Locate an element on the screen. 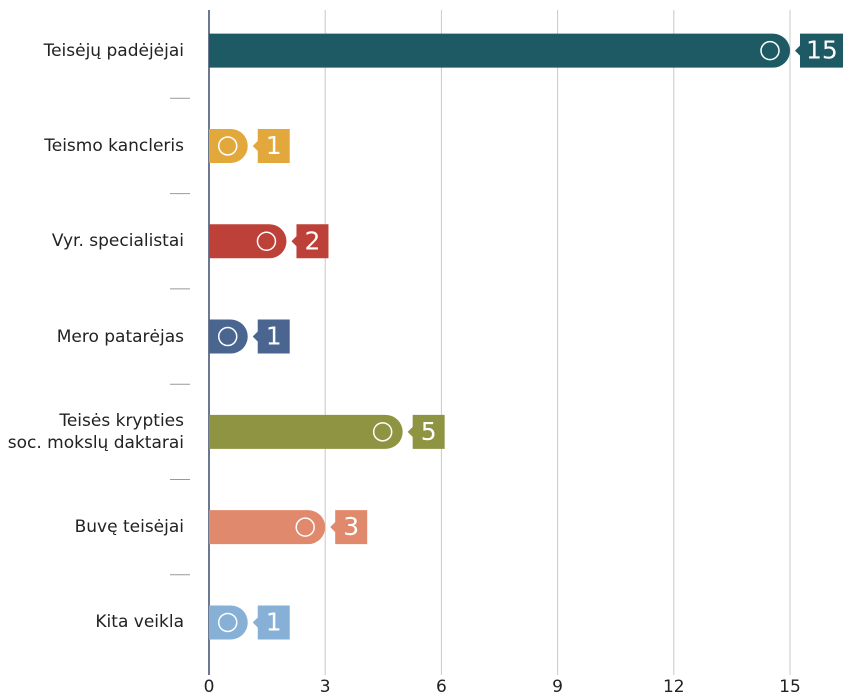 Image resolution: width=843 pixels, height=695 pixels. value-label: 3 is located at coordinates (351, 526).